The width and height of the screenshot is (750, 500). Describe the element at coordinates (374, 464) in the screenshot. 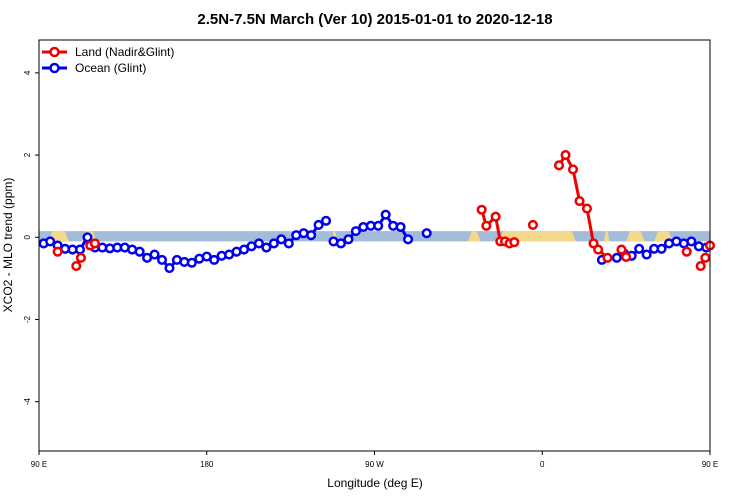

I see `x-tick-label: 90 W` at that location.